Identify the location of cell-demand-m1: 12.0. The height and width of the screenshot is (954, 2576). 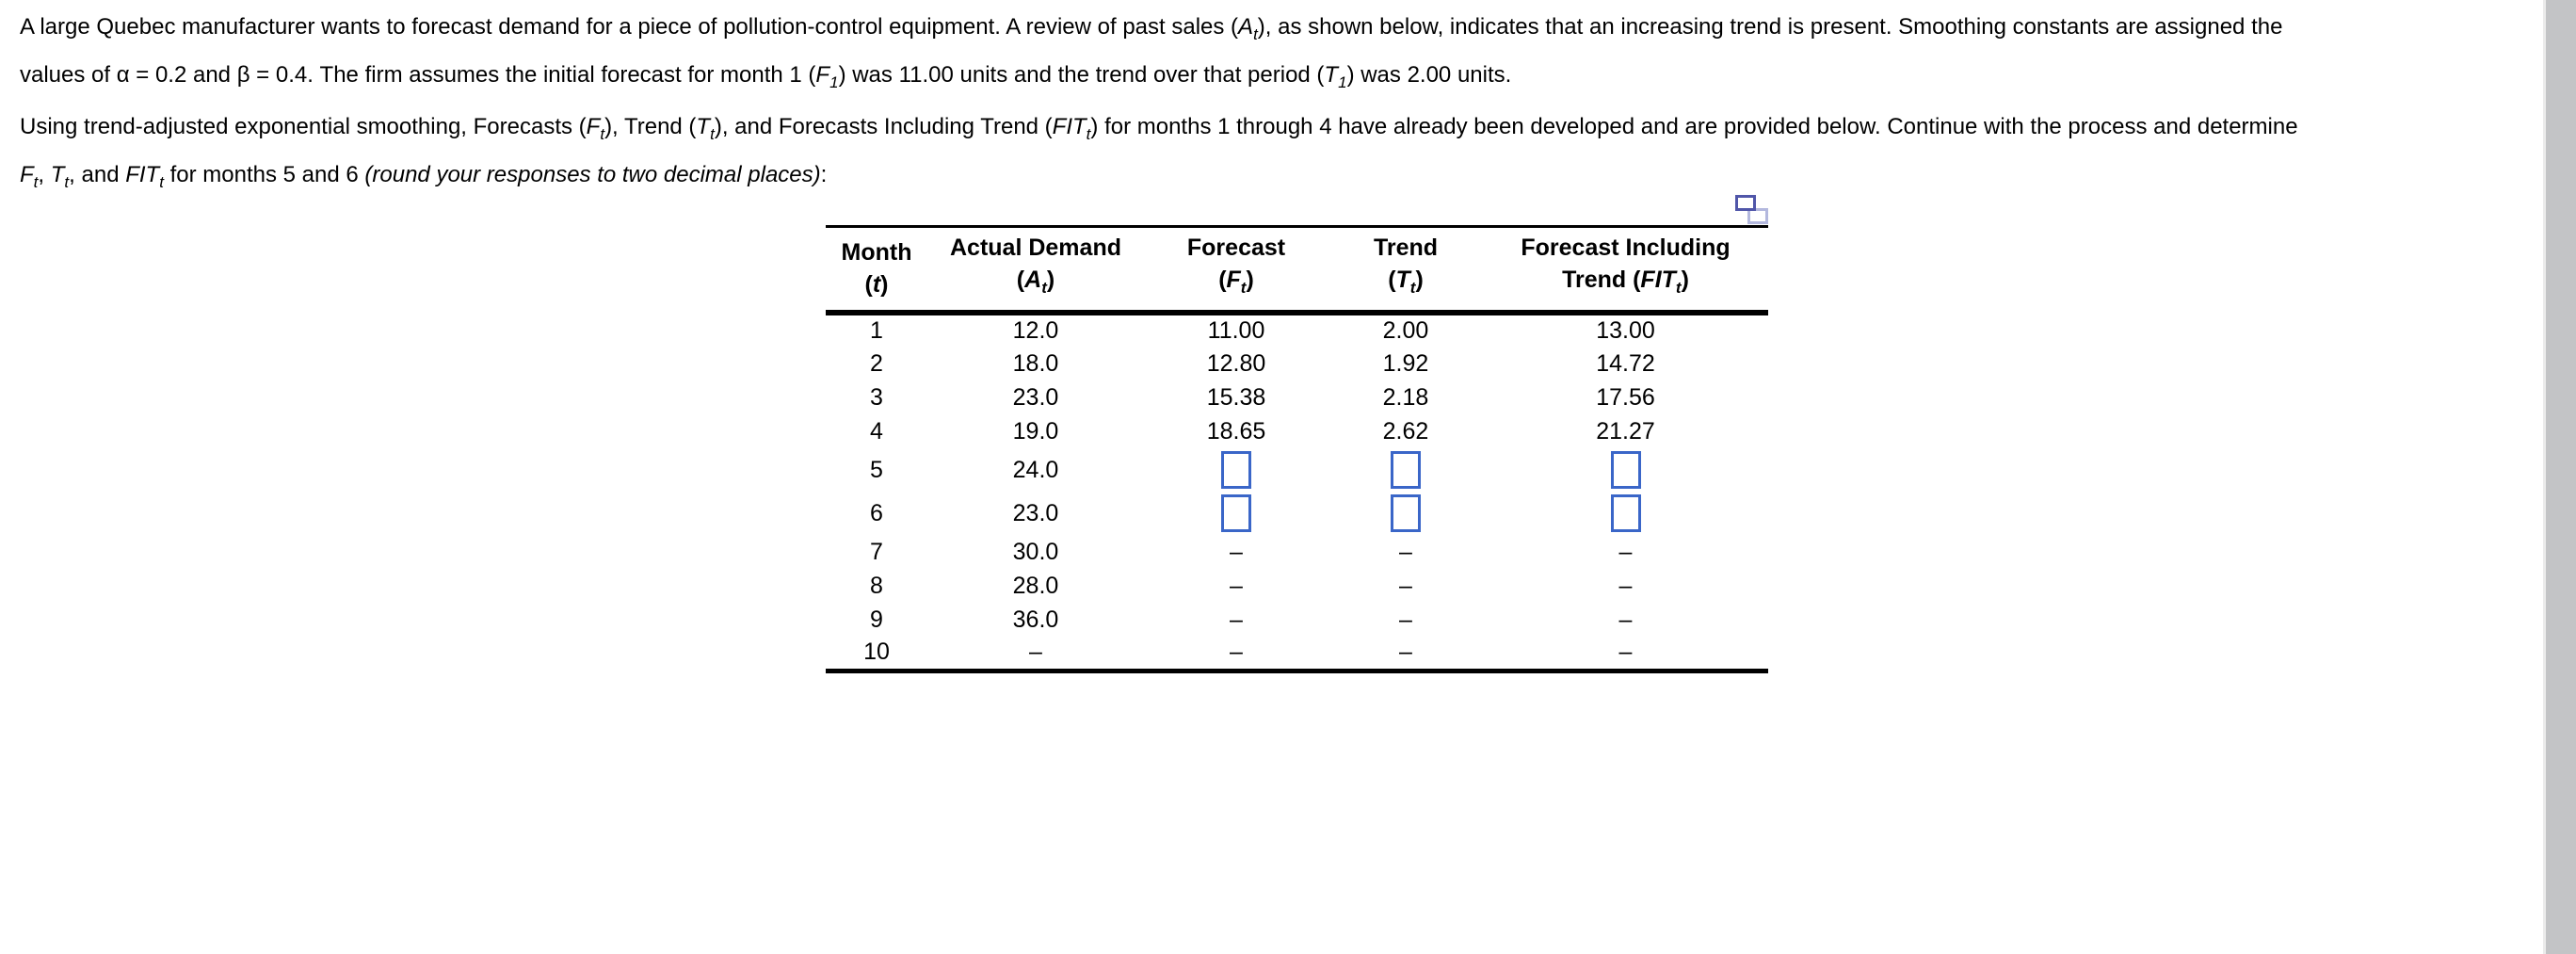
(1035, 330).